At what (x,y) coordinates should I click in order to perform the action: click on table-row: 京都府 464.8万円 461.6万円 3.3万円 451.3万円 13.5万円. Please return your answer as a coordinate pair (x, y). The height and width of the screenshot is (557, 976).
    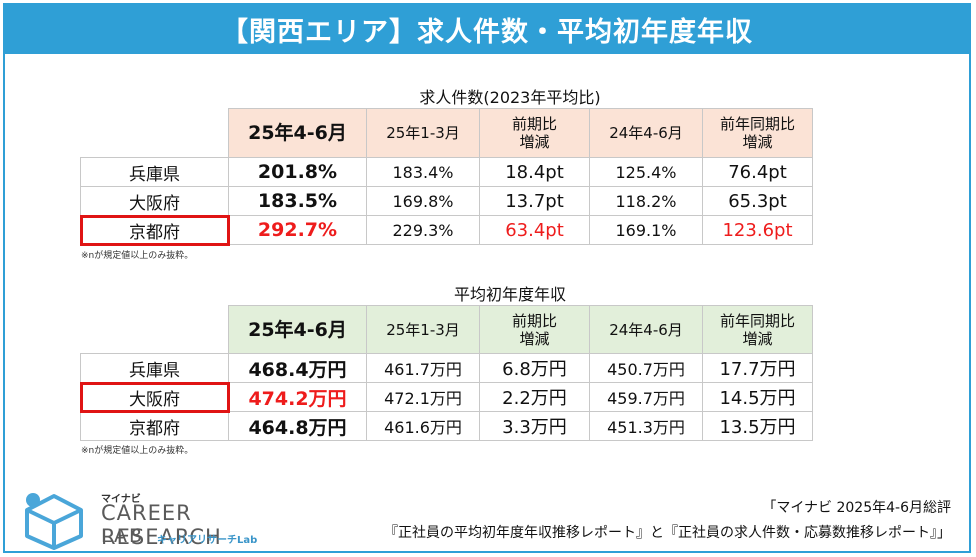
    Looking at the image, I should click on (446, 426).